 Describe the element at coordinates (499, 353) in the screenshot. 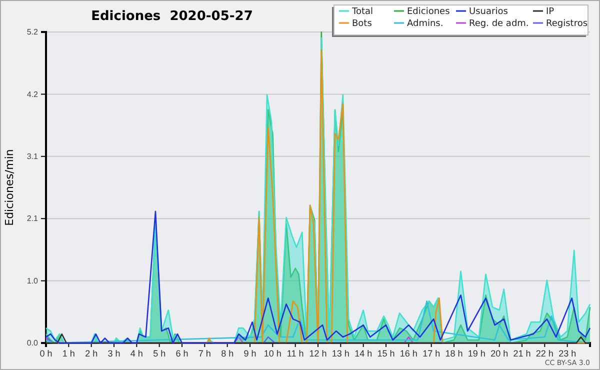

I see `x-tick-label: 20 h` at that location.